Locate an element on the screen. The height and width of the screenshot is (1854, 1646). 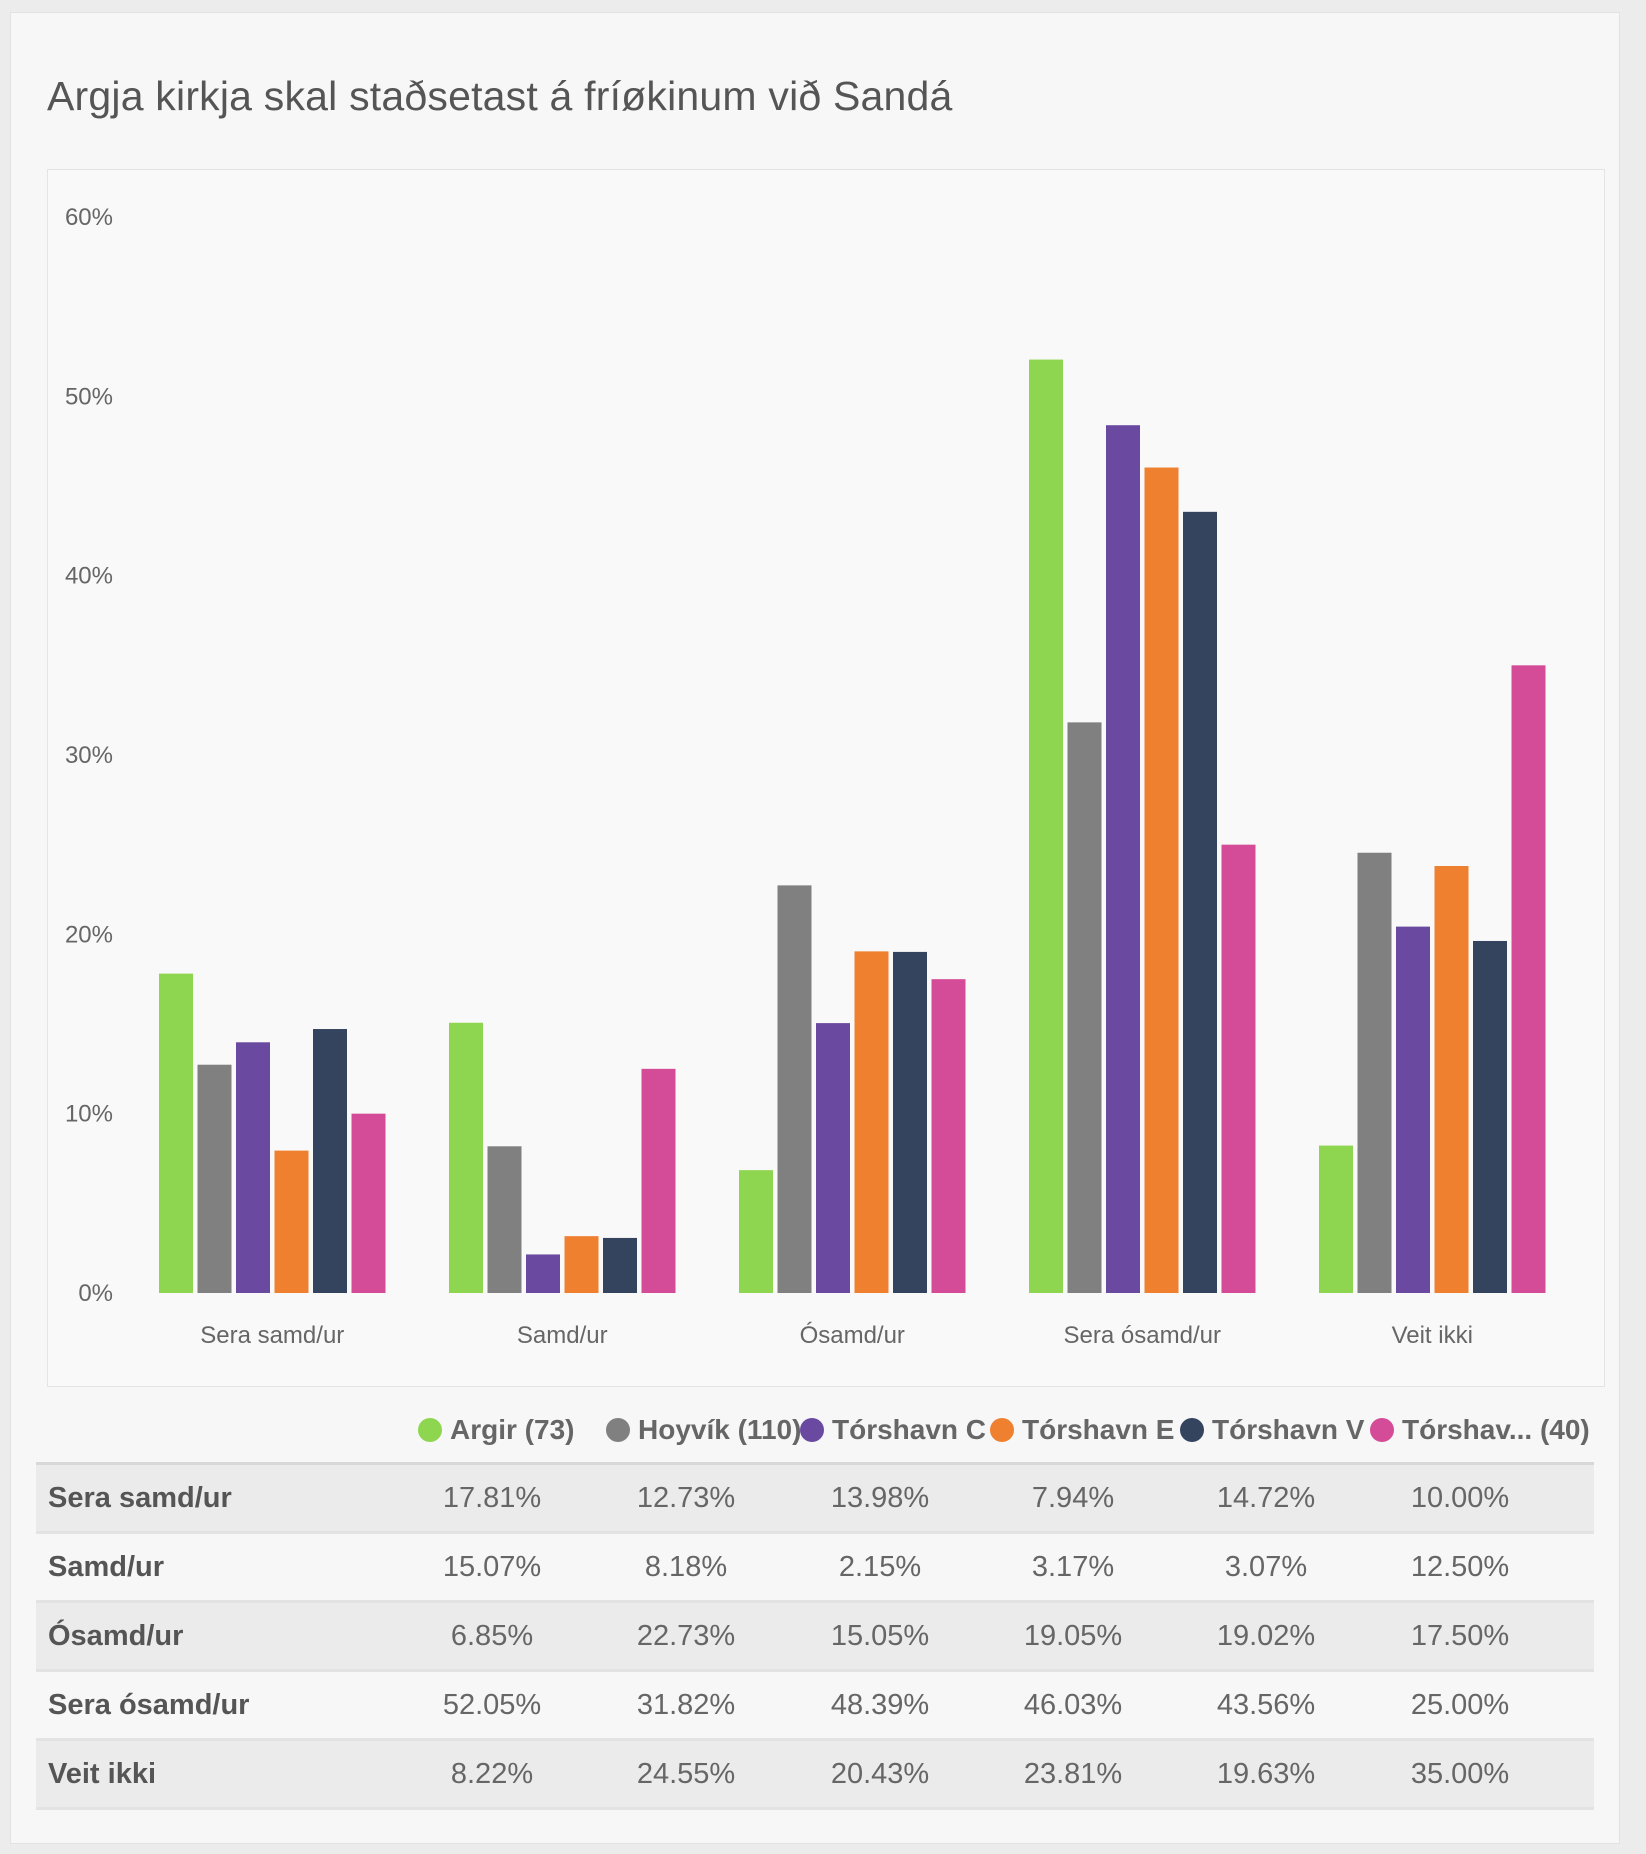
table-cell: 8.18% is located at coordinates (686, 1566).